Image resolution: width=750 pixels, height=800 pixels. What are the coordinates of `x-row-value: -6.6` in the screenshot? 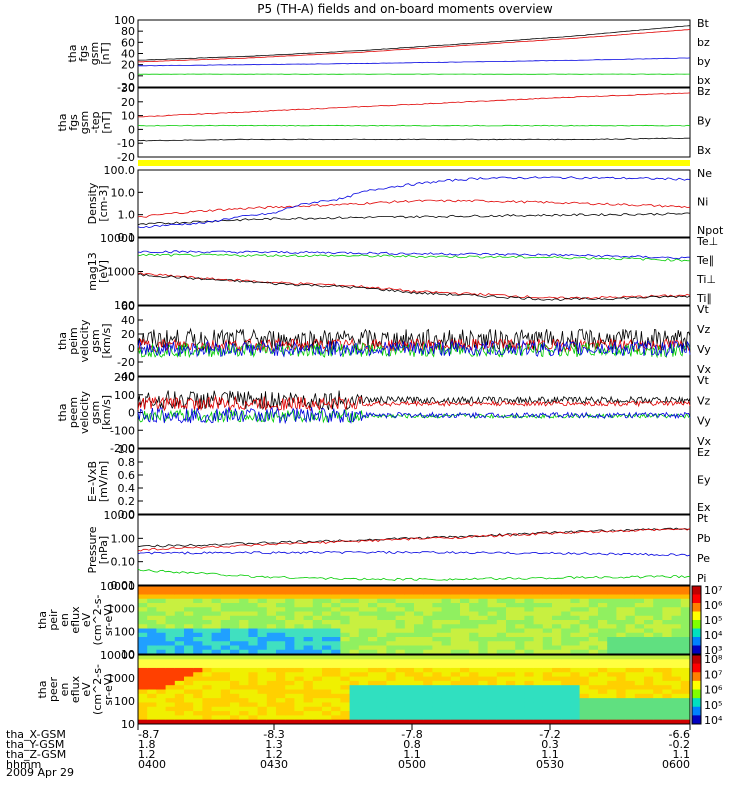 It's located at (679, 734).